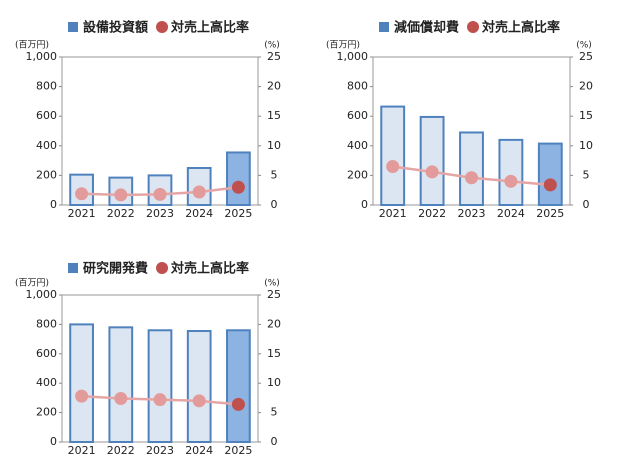  I want to click on legend-label: 設備投資額, so click(115, 28).